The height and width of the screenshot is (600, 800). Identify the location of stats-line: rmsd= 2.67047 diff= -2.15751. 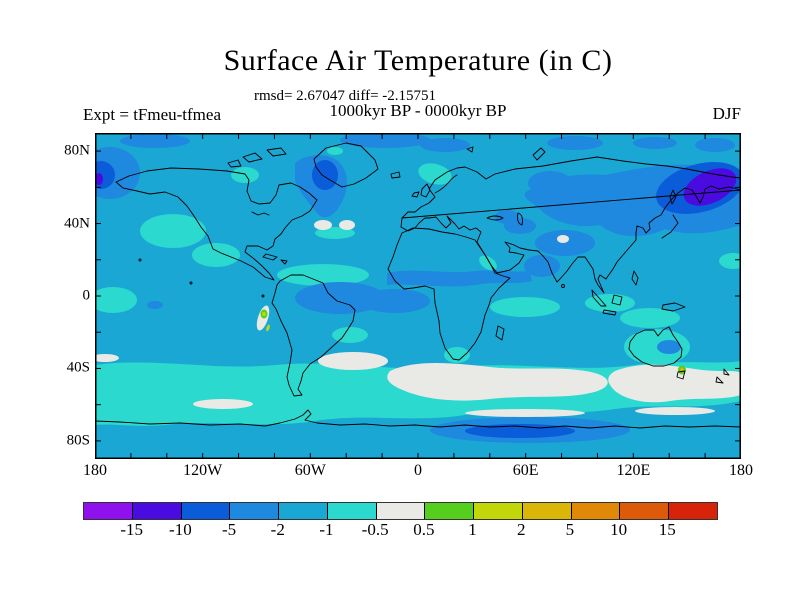
(345, 96).